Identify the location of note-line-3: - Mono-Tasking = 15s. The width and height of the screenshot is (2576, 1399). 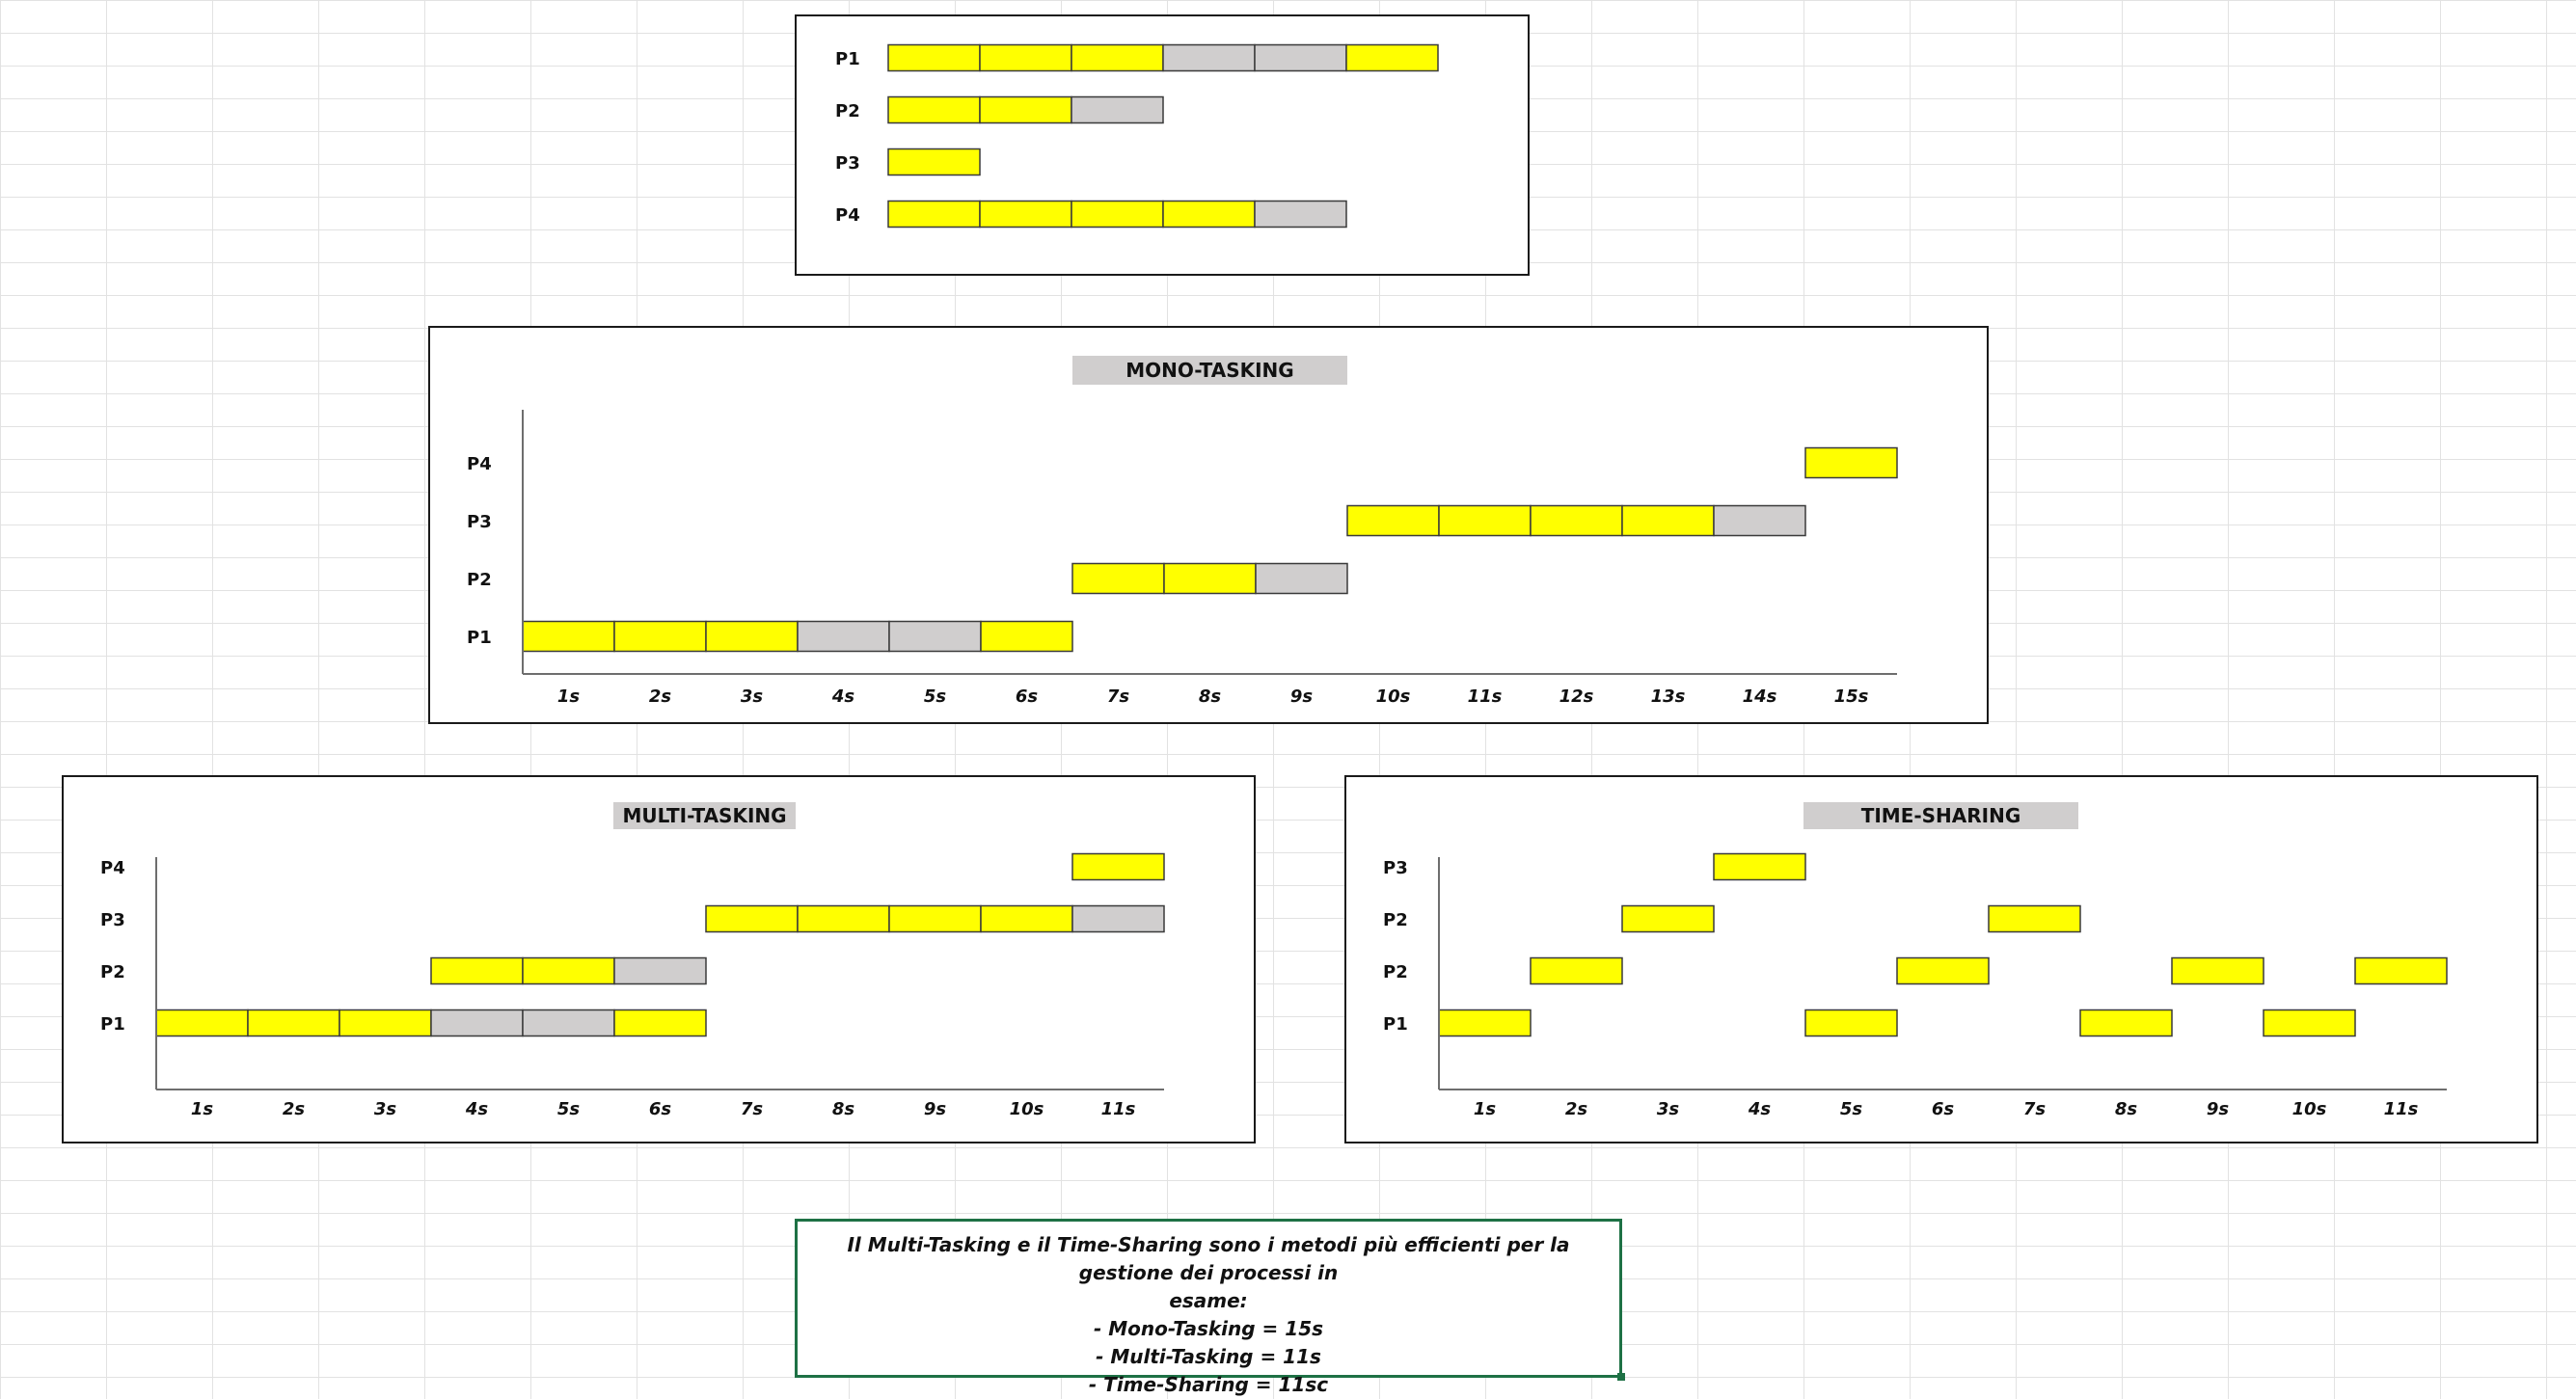
(1208, 1328).